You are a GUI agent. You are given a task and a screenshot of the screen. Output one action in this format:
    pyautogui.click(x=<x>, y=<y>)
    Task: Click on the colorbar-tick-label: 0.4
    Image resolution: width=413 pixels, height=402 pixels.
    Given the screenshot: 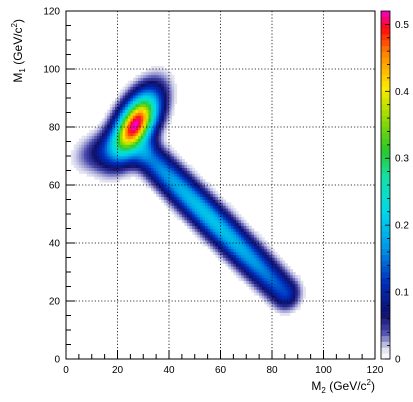 What is the action you would take?
    pyautogui.click(x=402, y=92)
    